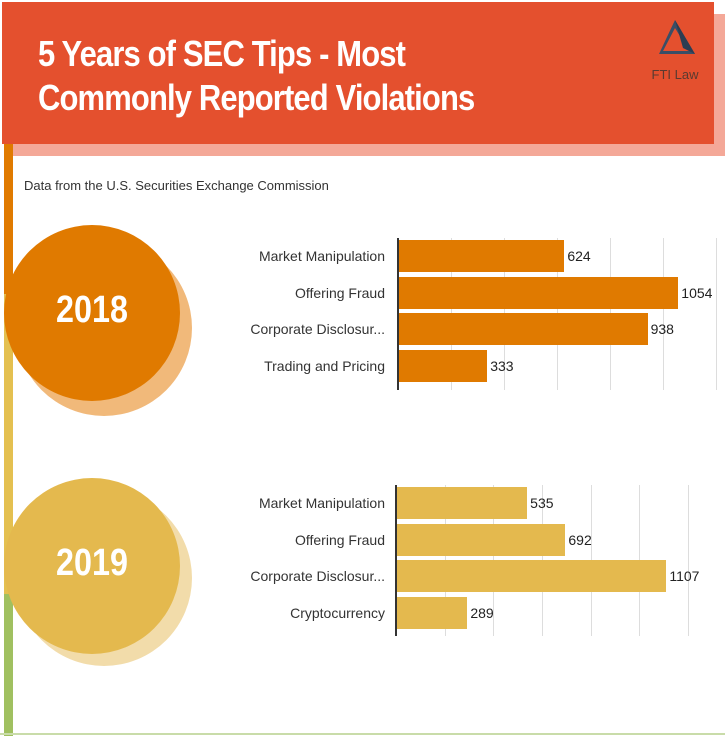 The image size is (725, 736). I want to click on timeline-segment-green, so click(8, 665).